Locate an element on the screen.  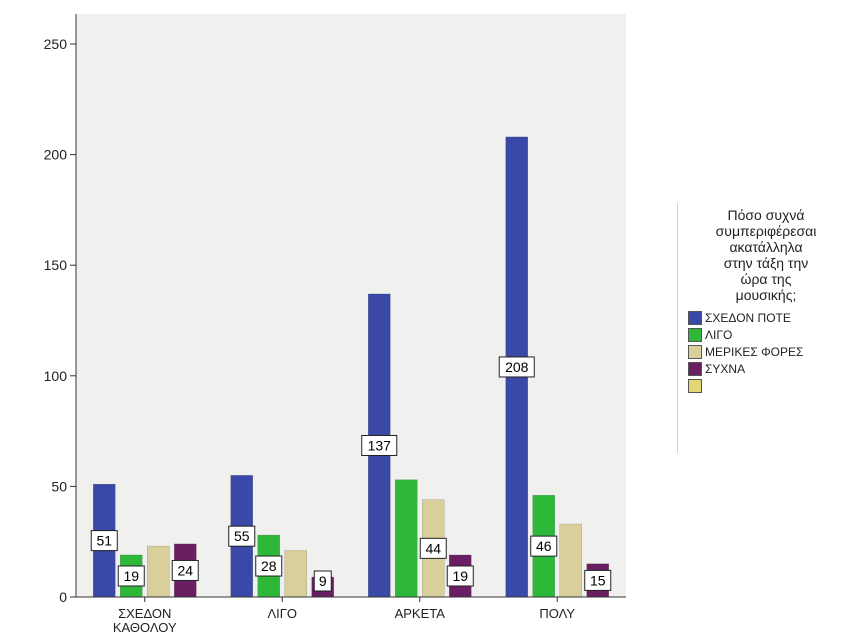
data-label: 15 is located at coordinates (598, 580).